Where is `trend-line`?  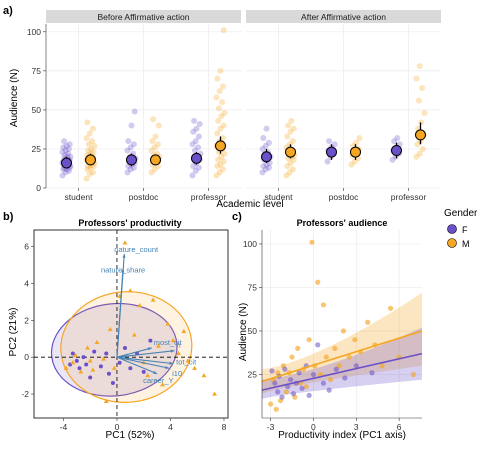 trend-line is located at coordinates (342, 371).